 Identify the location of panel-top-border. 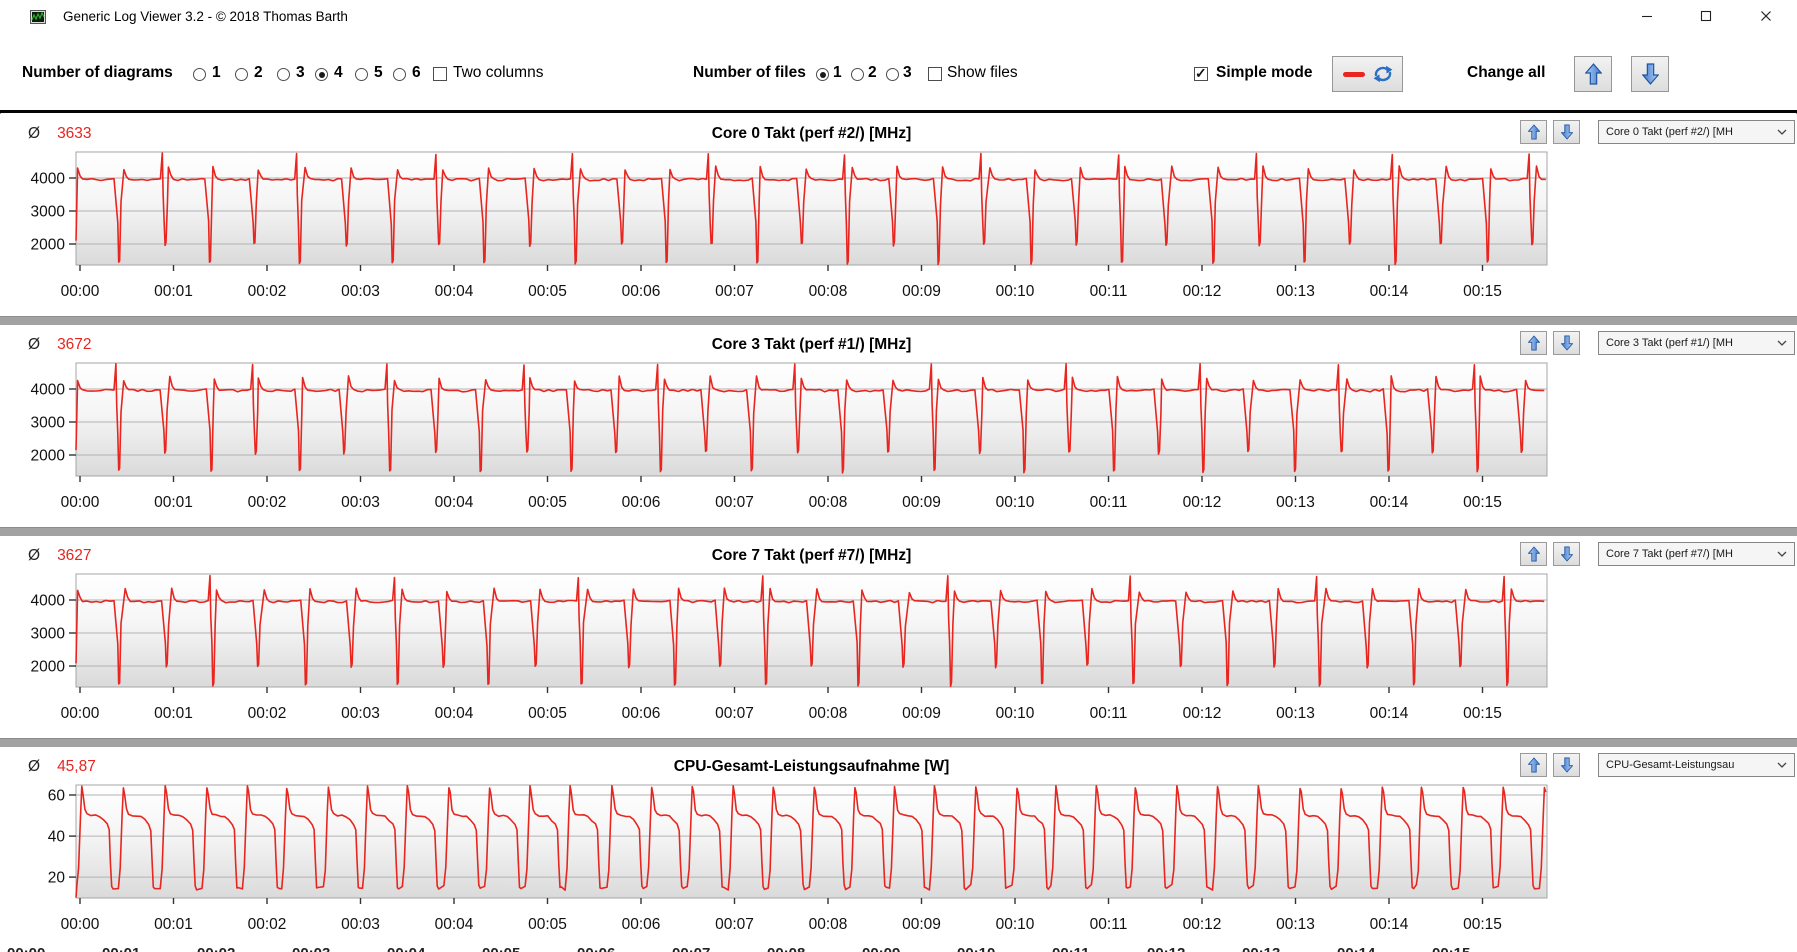
(898, 111).